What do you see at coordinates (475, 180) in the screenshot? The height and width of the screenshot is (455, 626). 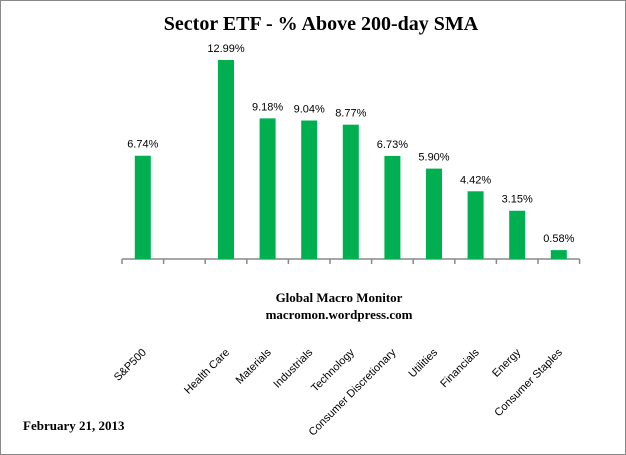 I see `data-label: 4.42%` at bounding box center [475, 180].